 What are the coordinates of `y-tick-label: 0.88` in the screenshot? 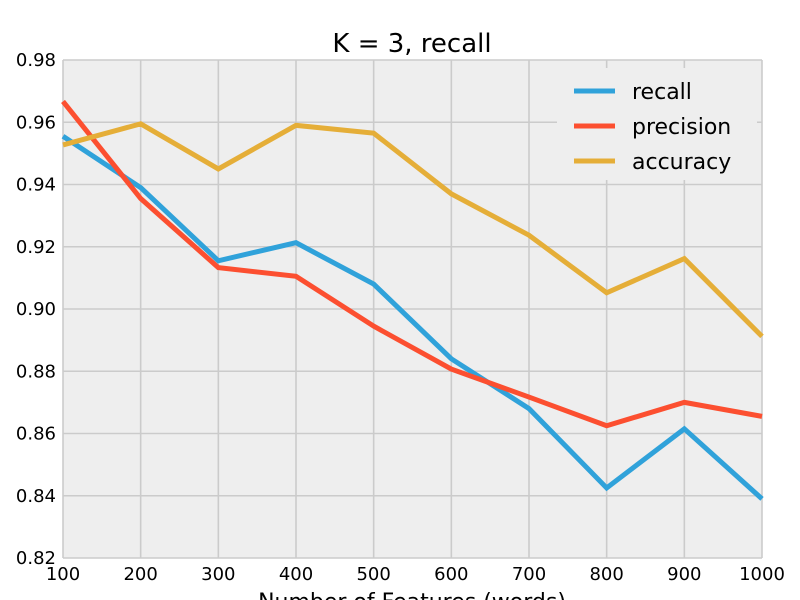 It's located at (36, 371).